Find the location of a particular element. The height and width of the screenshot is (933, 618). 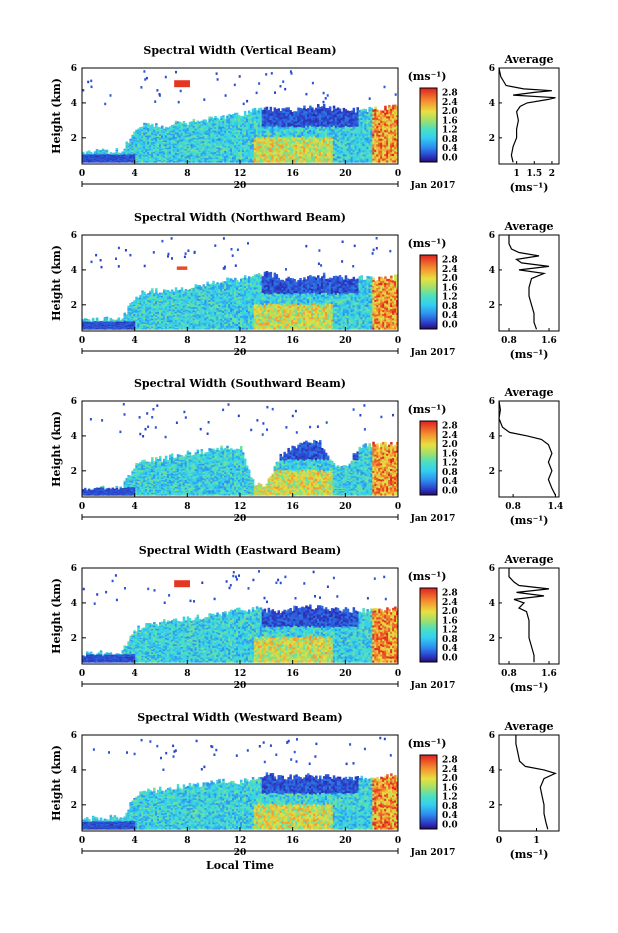

date-month-label: Jan 2017 is located at coordinates (433, 186).